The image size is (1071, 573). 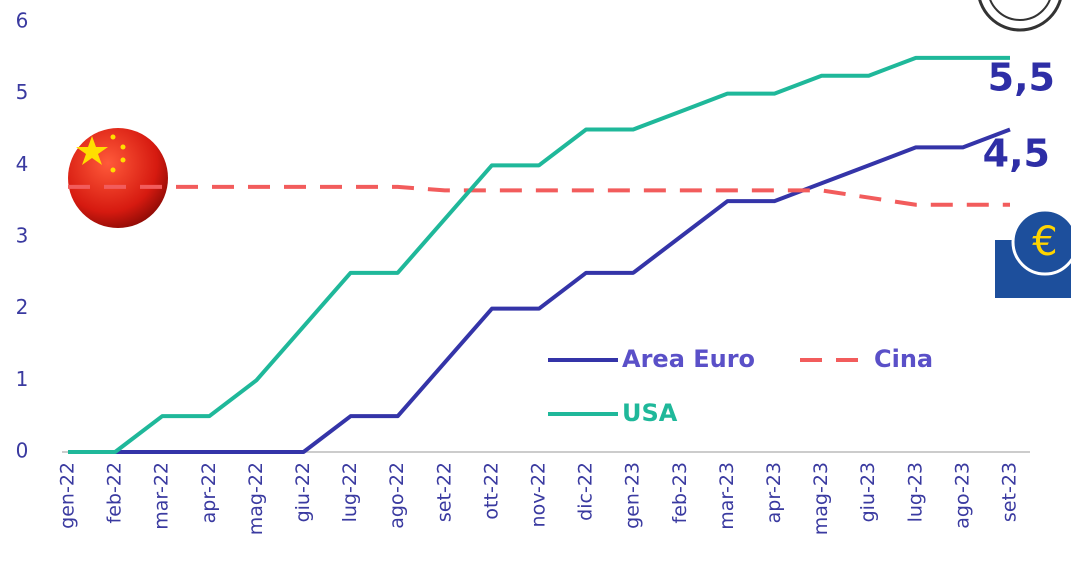 What do you see at coordinates (1021, 78) in the screenshot?
I see `annotation: 5,5` at bounding box center [1021, 78].